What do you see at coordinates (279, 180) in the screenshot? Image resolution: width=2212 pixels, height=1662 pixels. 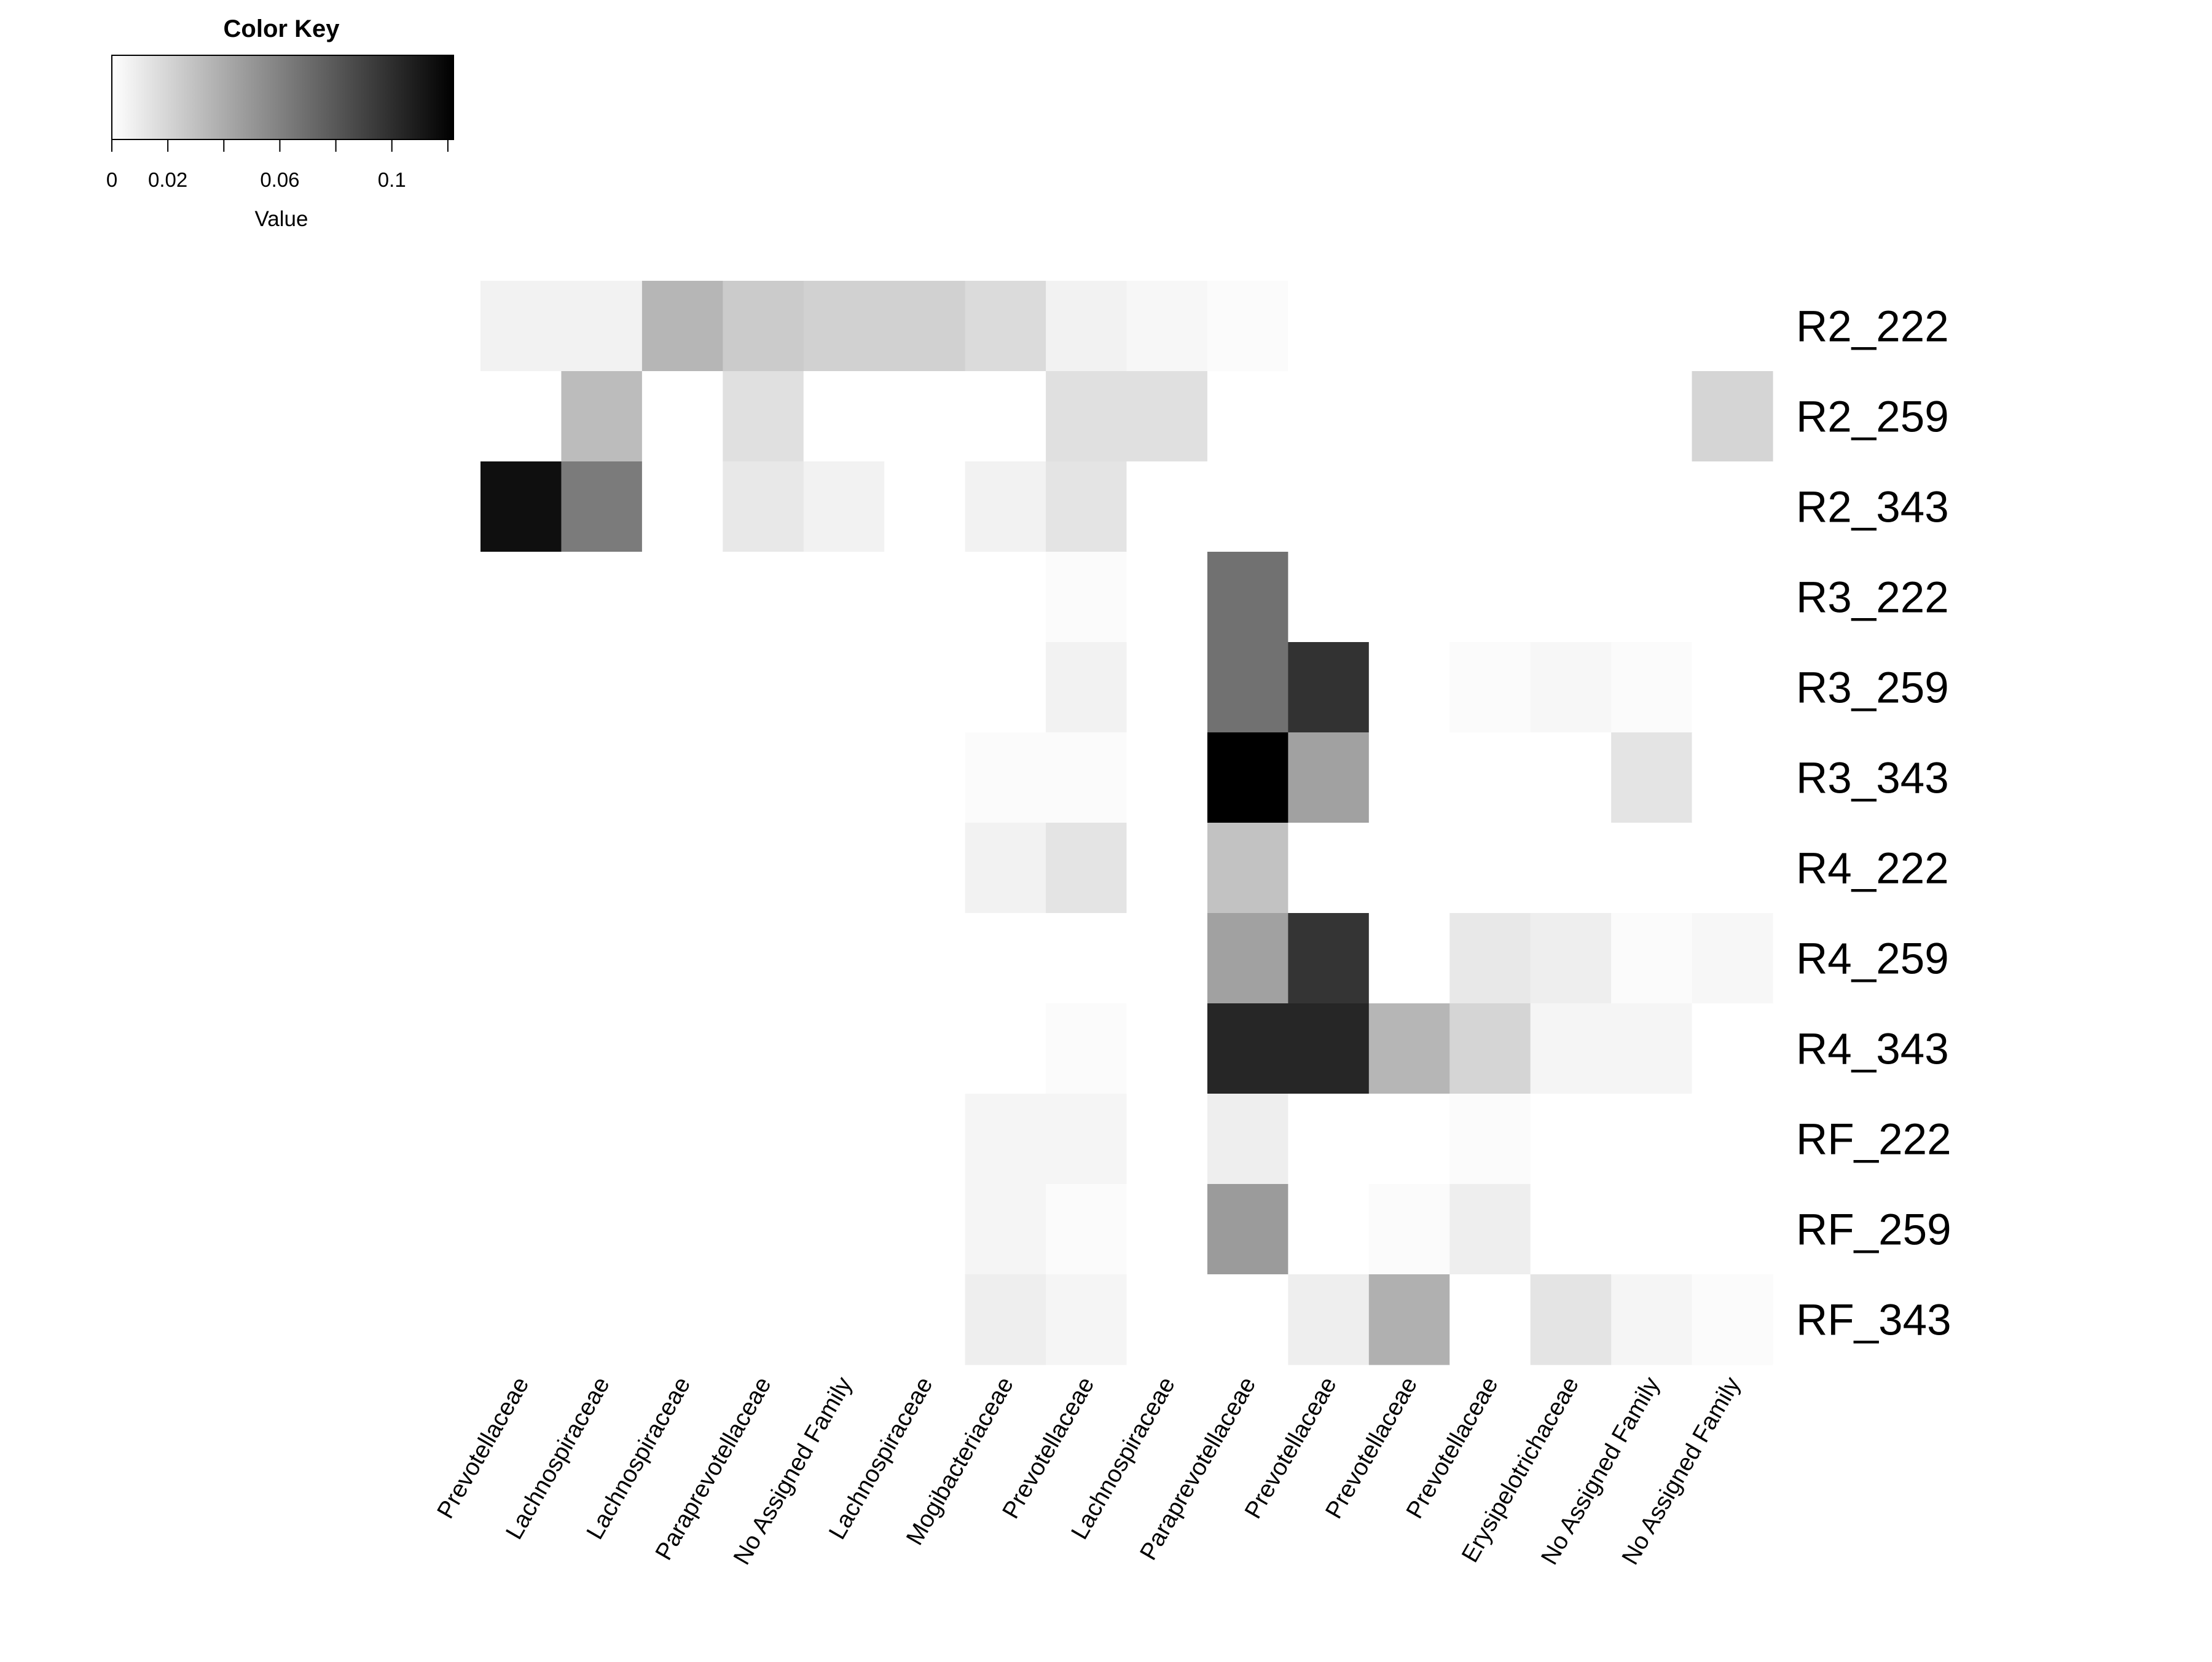 I see `color-key-tick-label: 0.06` at bounding box center [279, 180].